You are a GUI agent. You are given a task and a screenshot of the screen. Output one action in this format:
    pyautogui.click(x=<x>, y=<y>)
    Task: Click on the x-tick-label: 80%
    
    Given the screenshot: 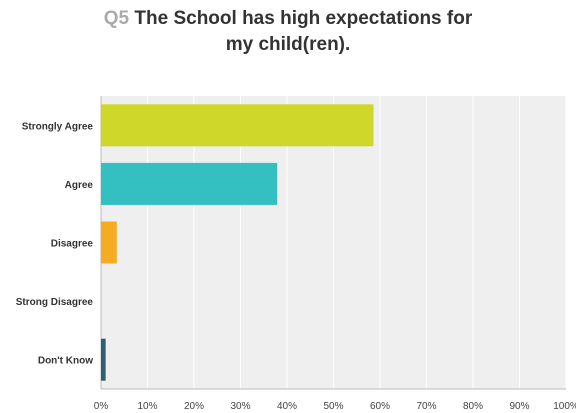 What is the action you would take?
    pyautogui.click(x=473, y=406)
    